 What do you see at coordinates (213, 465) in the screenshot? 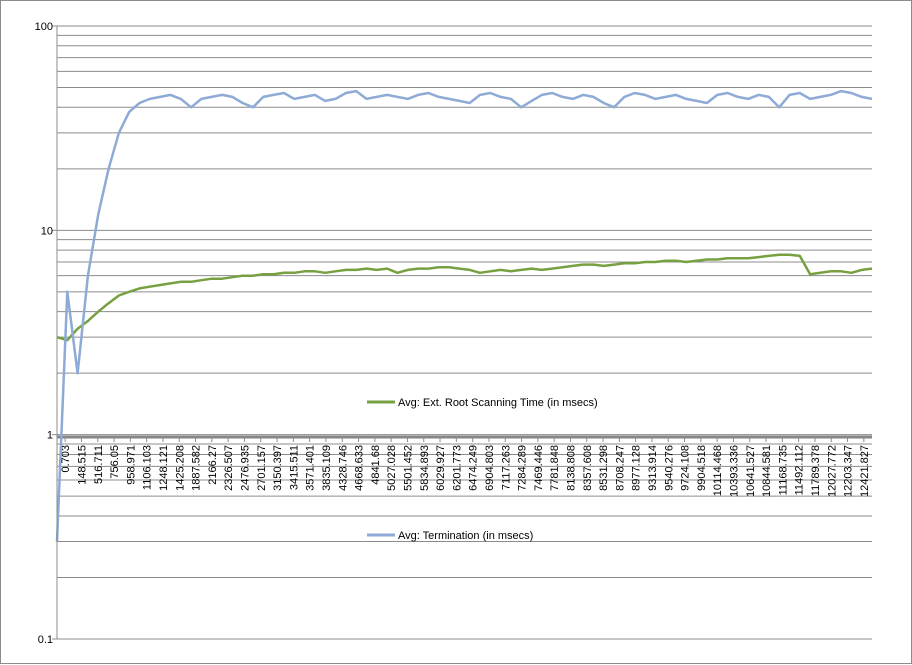
I see `x-tick-label: 2166.27` at bounding box center [213, 465].